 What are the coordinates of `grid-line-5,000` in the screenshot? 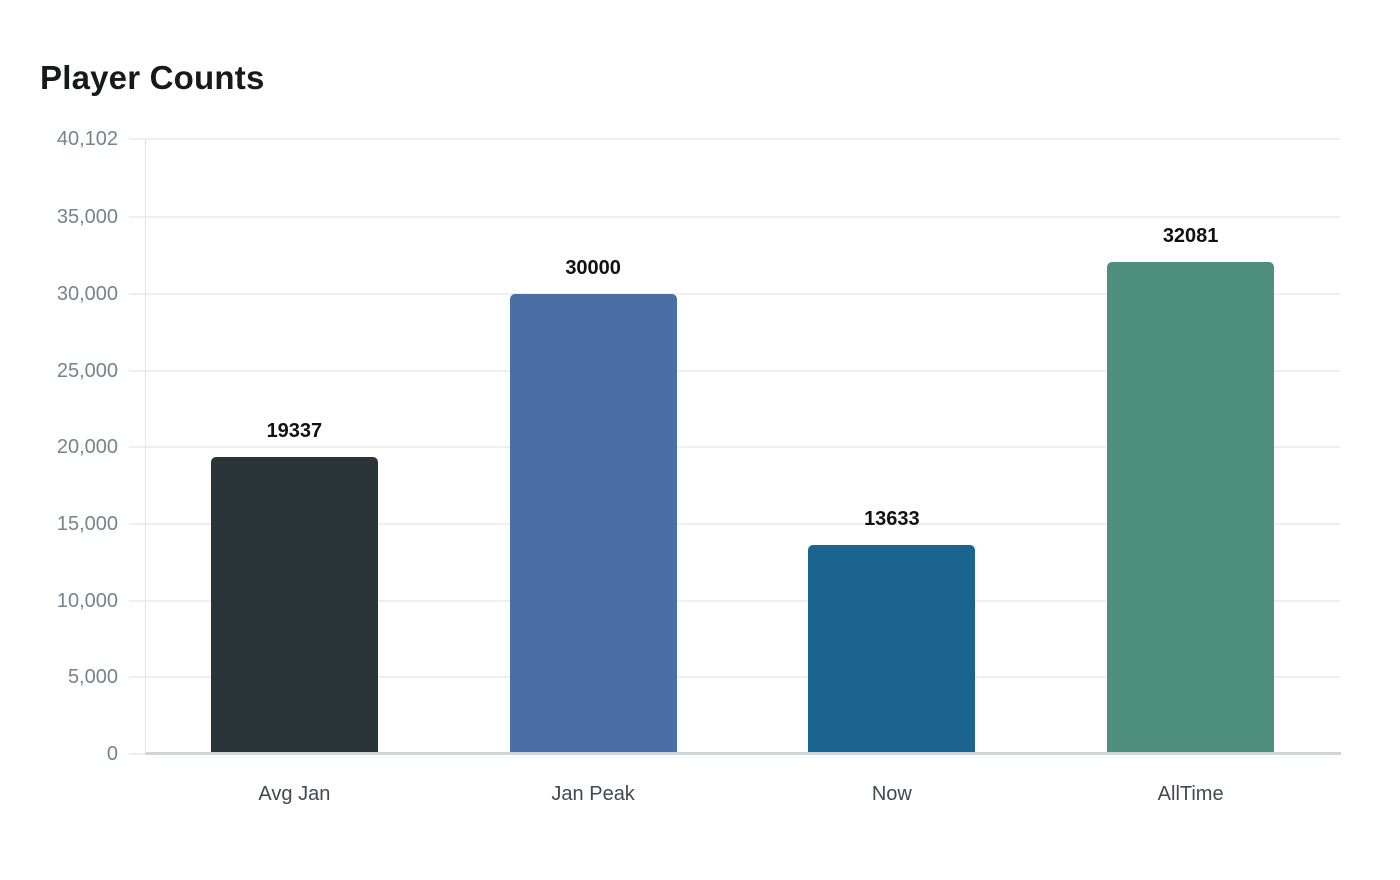 It's located at (734, 677).